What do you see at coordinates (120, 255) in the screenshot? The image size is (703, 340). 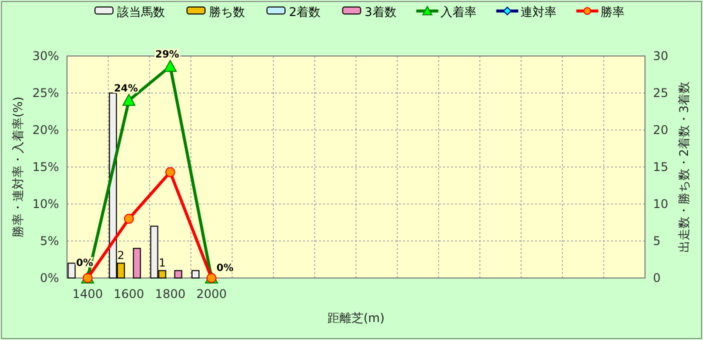 I see `data-label: 2` at bounding box center [120, 255].